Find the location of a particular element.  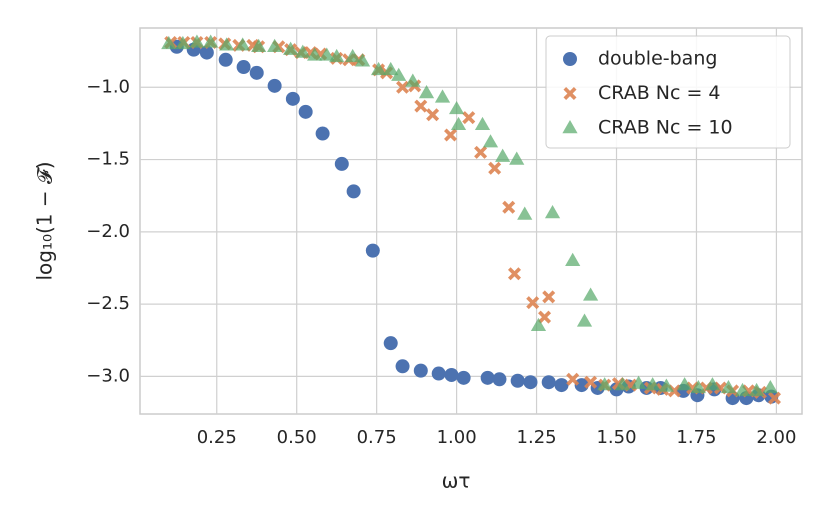

x-tick-label: 1.00 is located at coordinates (457, 437).